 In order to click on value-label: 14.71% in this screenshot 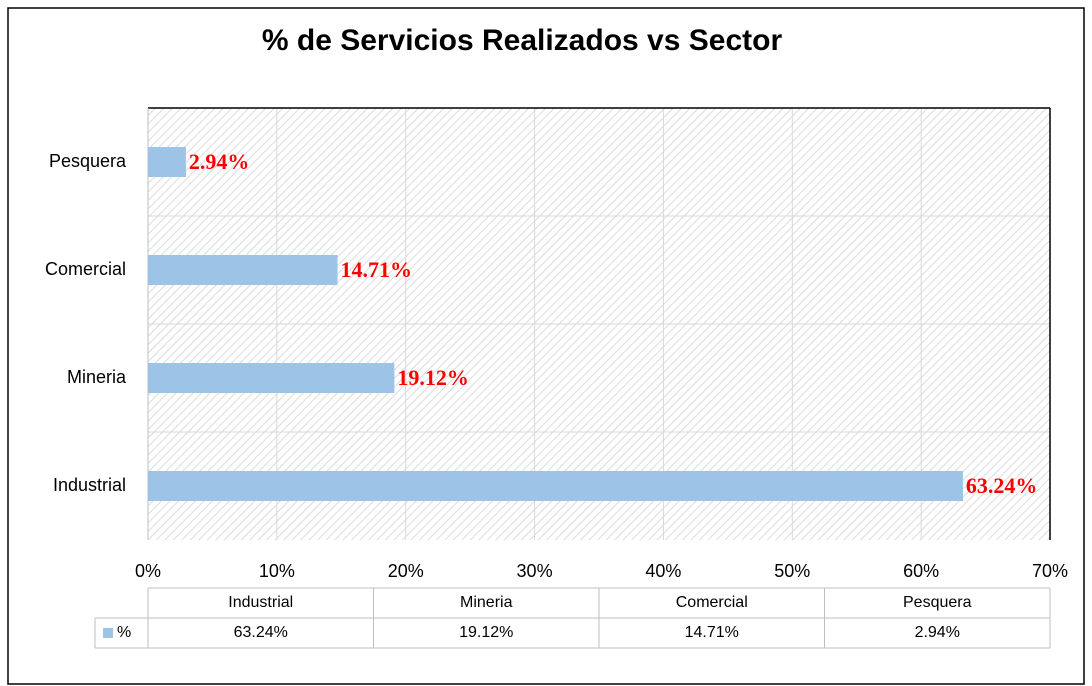, I will do `click(377, 269)`.